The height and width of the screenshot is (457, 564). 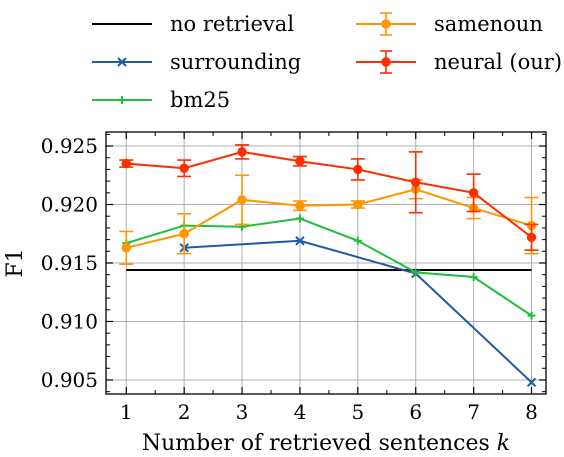 I want to click on y-tick-label: 0.905, so click(x=69, y=380).